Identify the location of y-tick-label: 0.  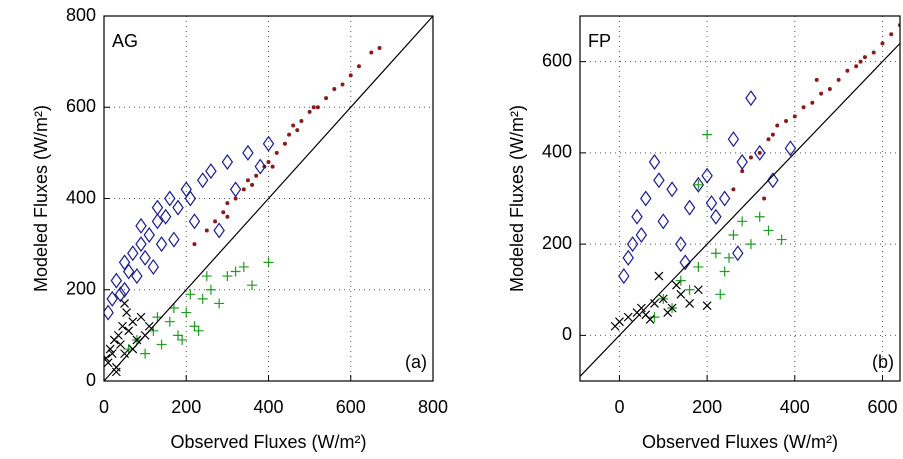
(567, 334).